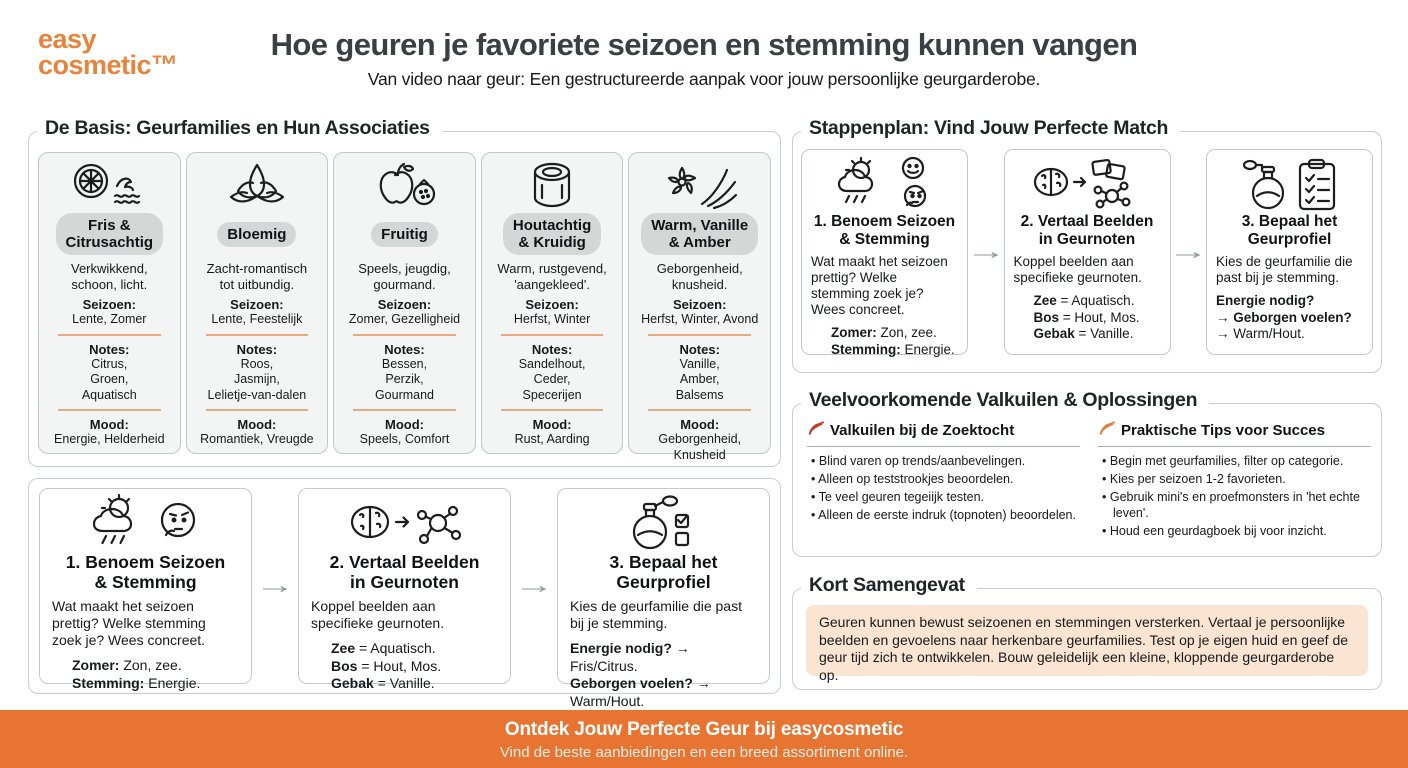 This screenshot has height=768, width=1408. What do you see at coordinates (257, 439) in the screenshot?
I see `mood-value: Romantiek, Vreugde` at bounding box center [257, 439].